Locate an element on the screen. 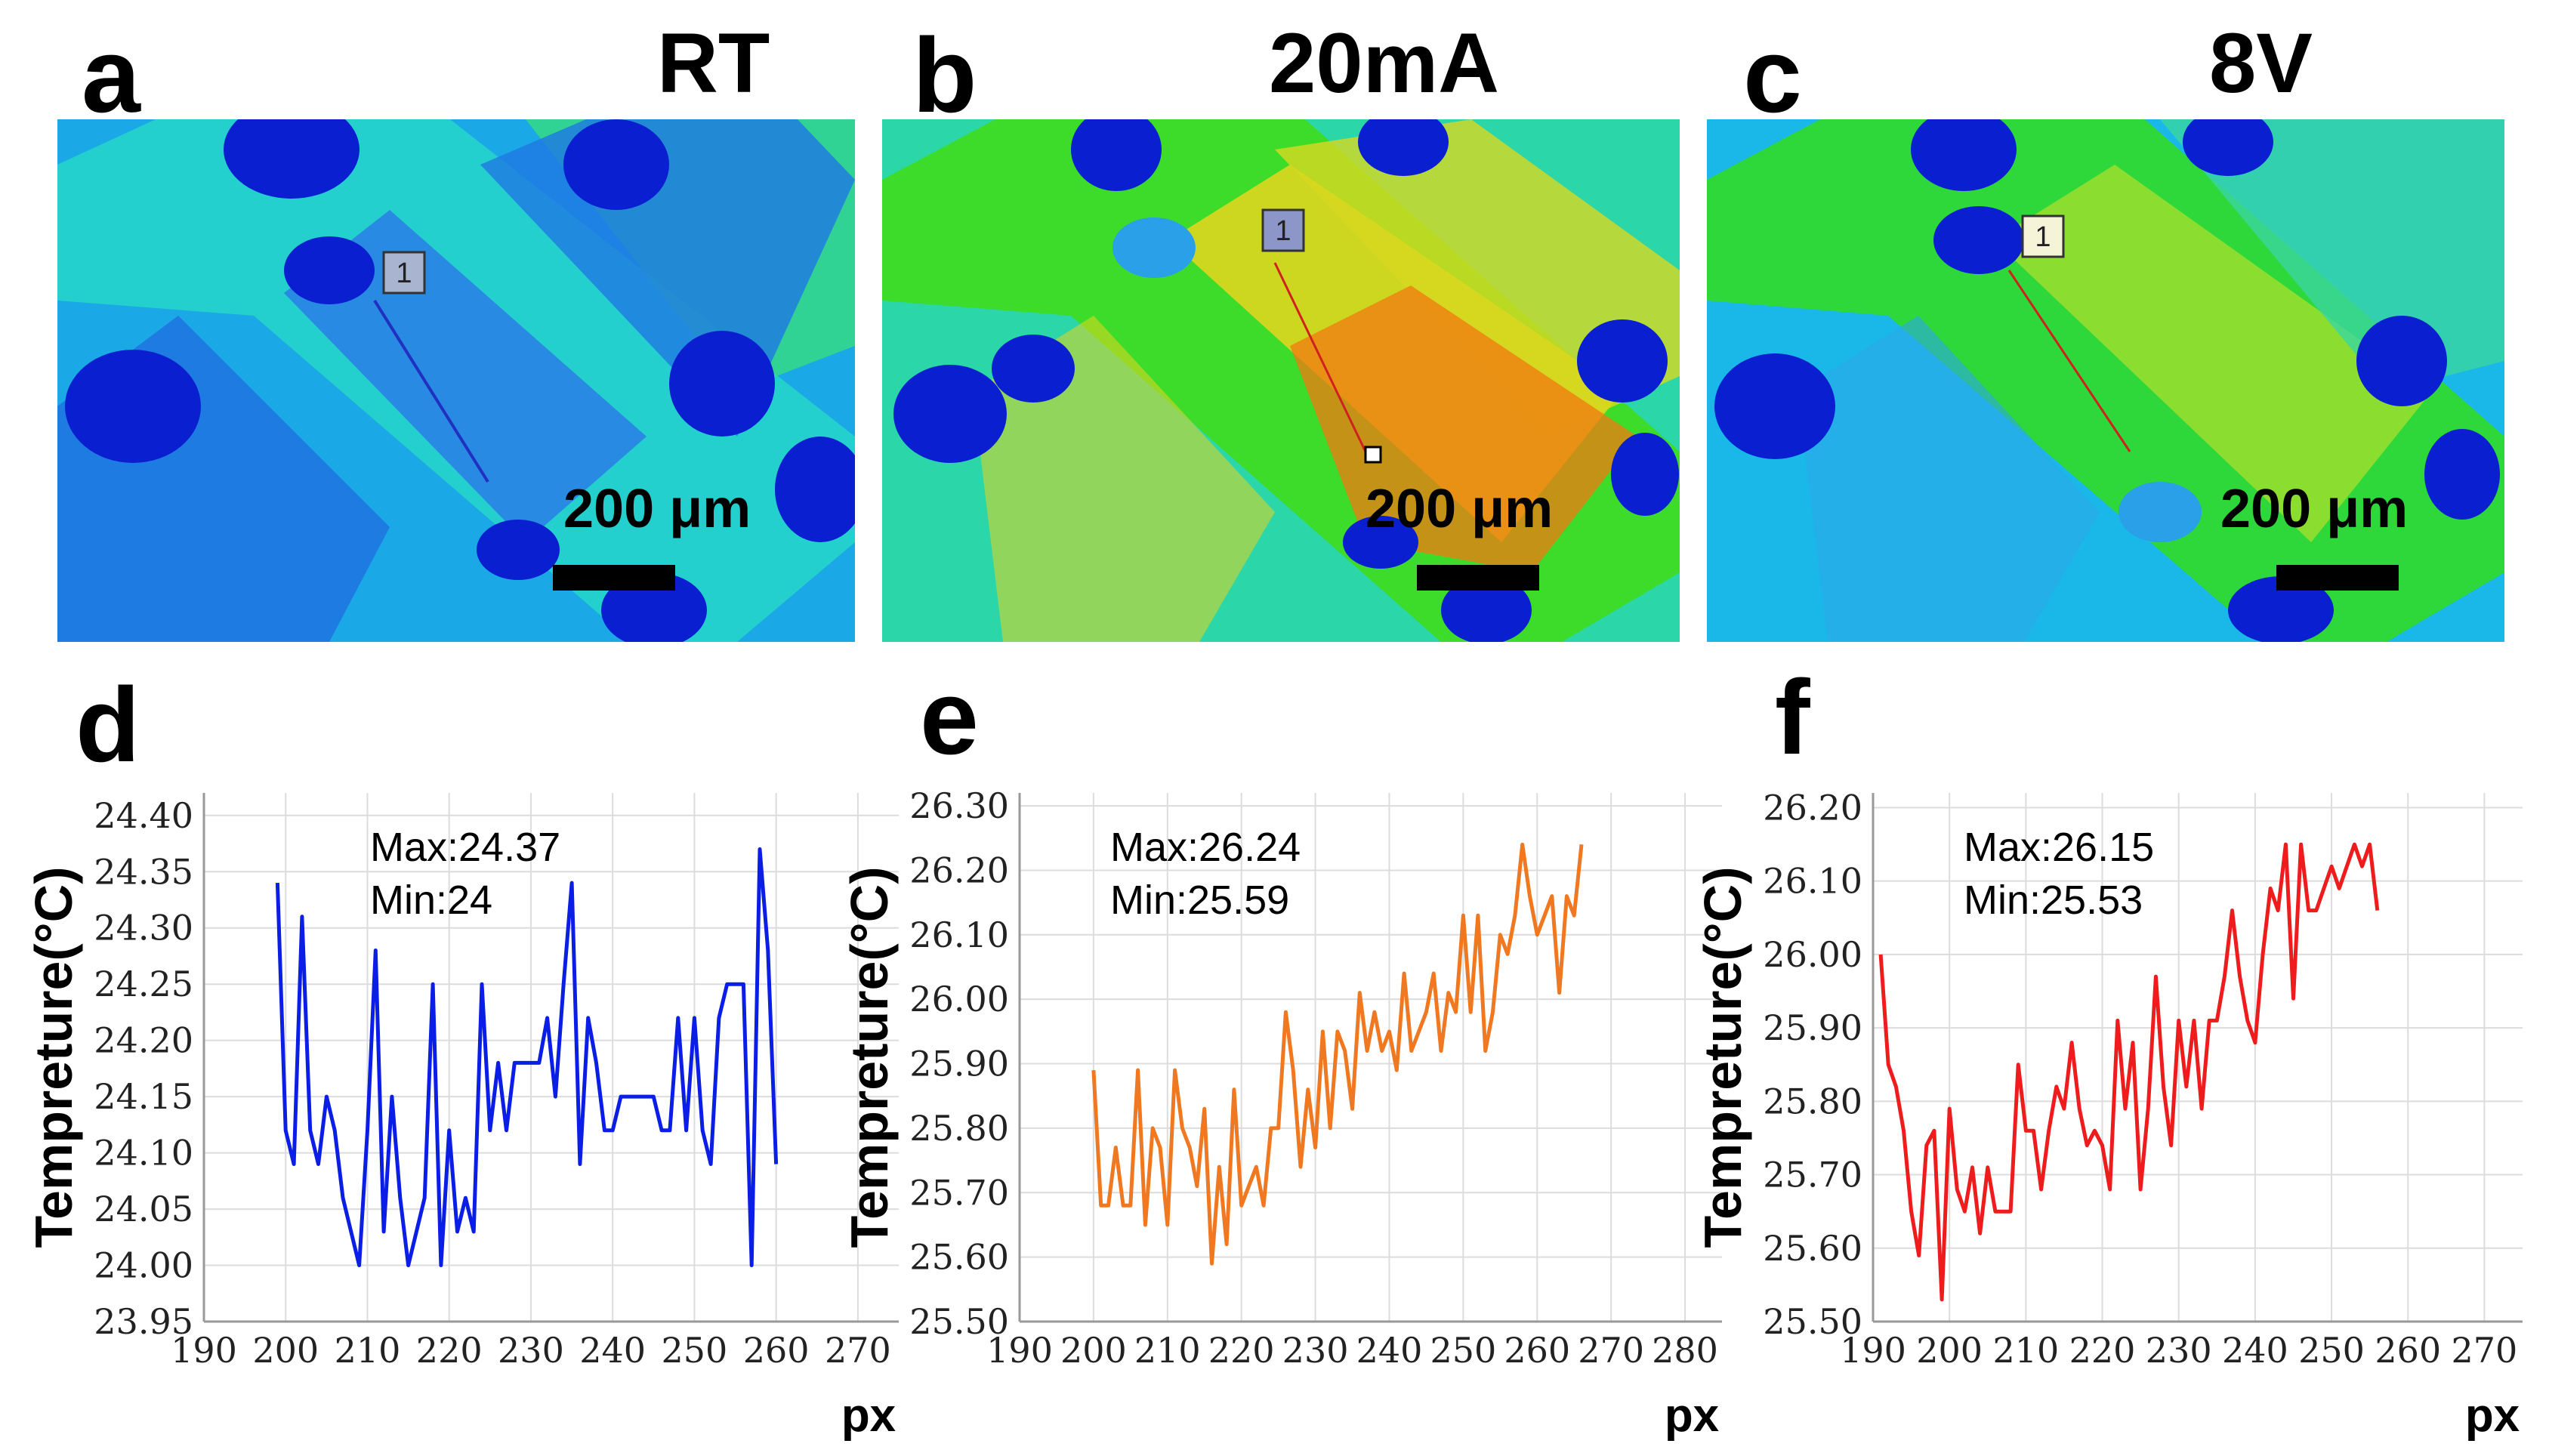 This screenshot has height=1456, width=2549. panel-letter-c: c is located at coordinates (1773, 75).